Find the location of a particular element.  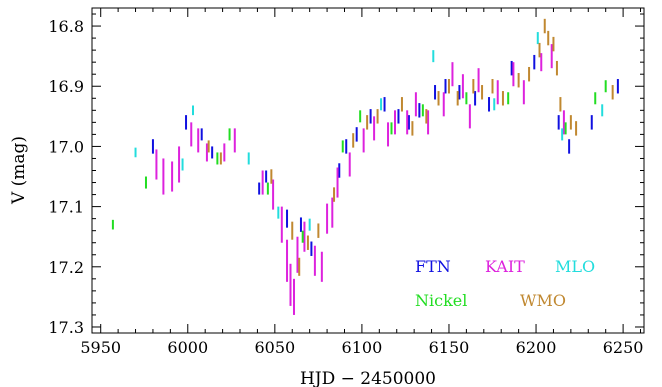

legend-label-nickel: Nickel is located at coordinates (441, 300).